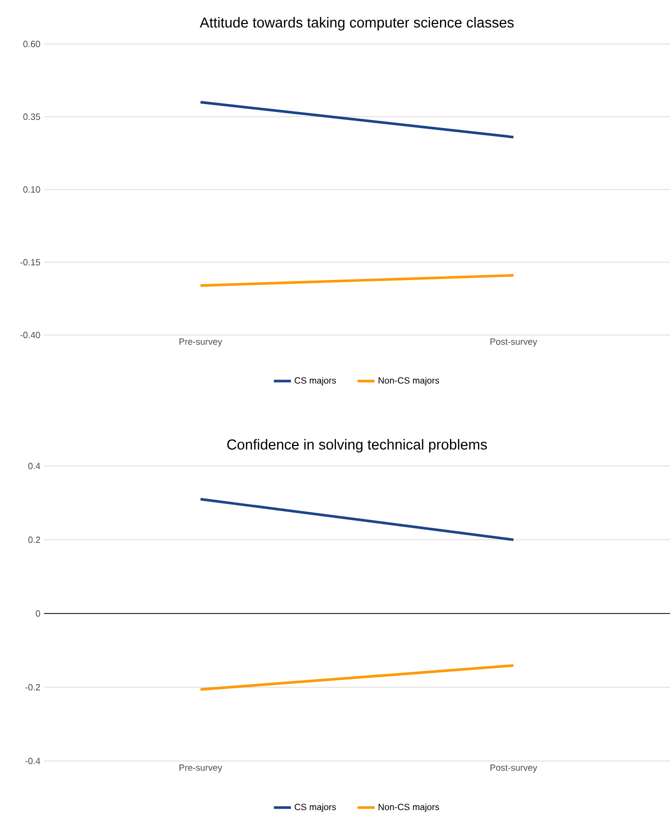  What do you see at coordinates (30, 262) in the screenshot?
I see `y-tick-label: -0.15` at bounding box center [30, 262].